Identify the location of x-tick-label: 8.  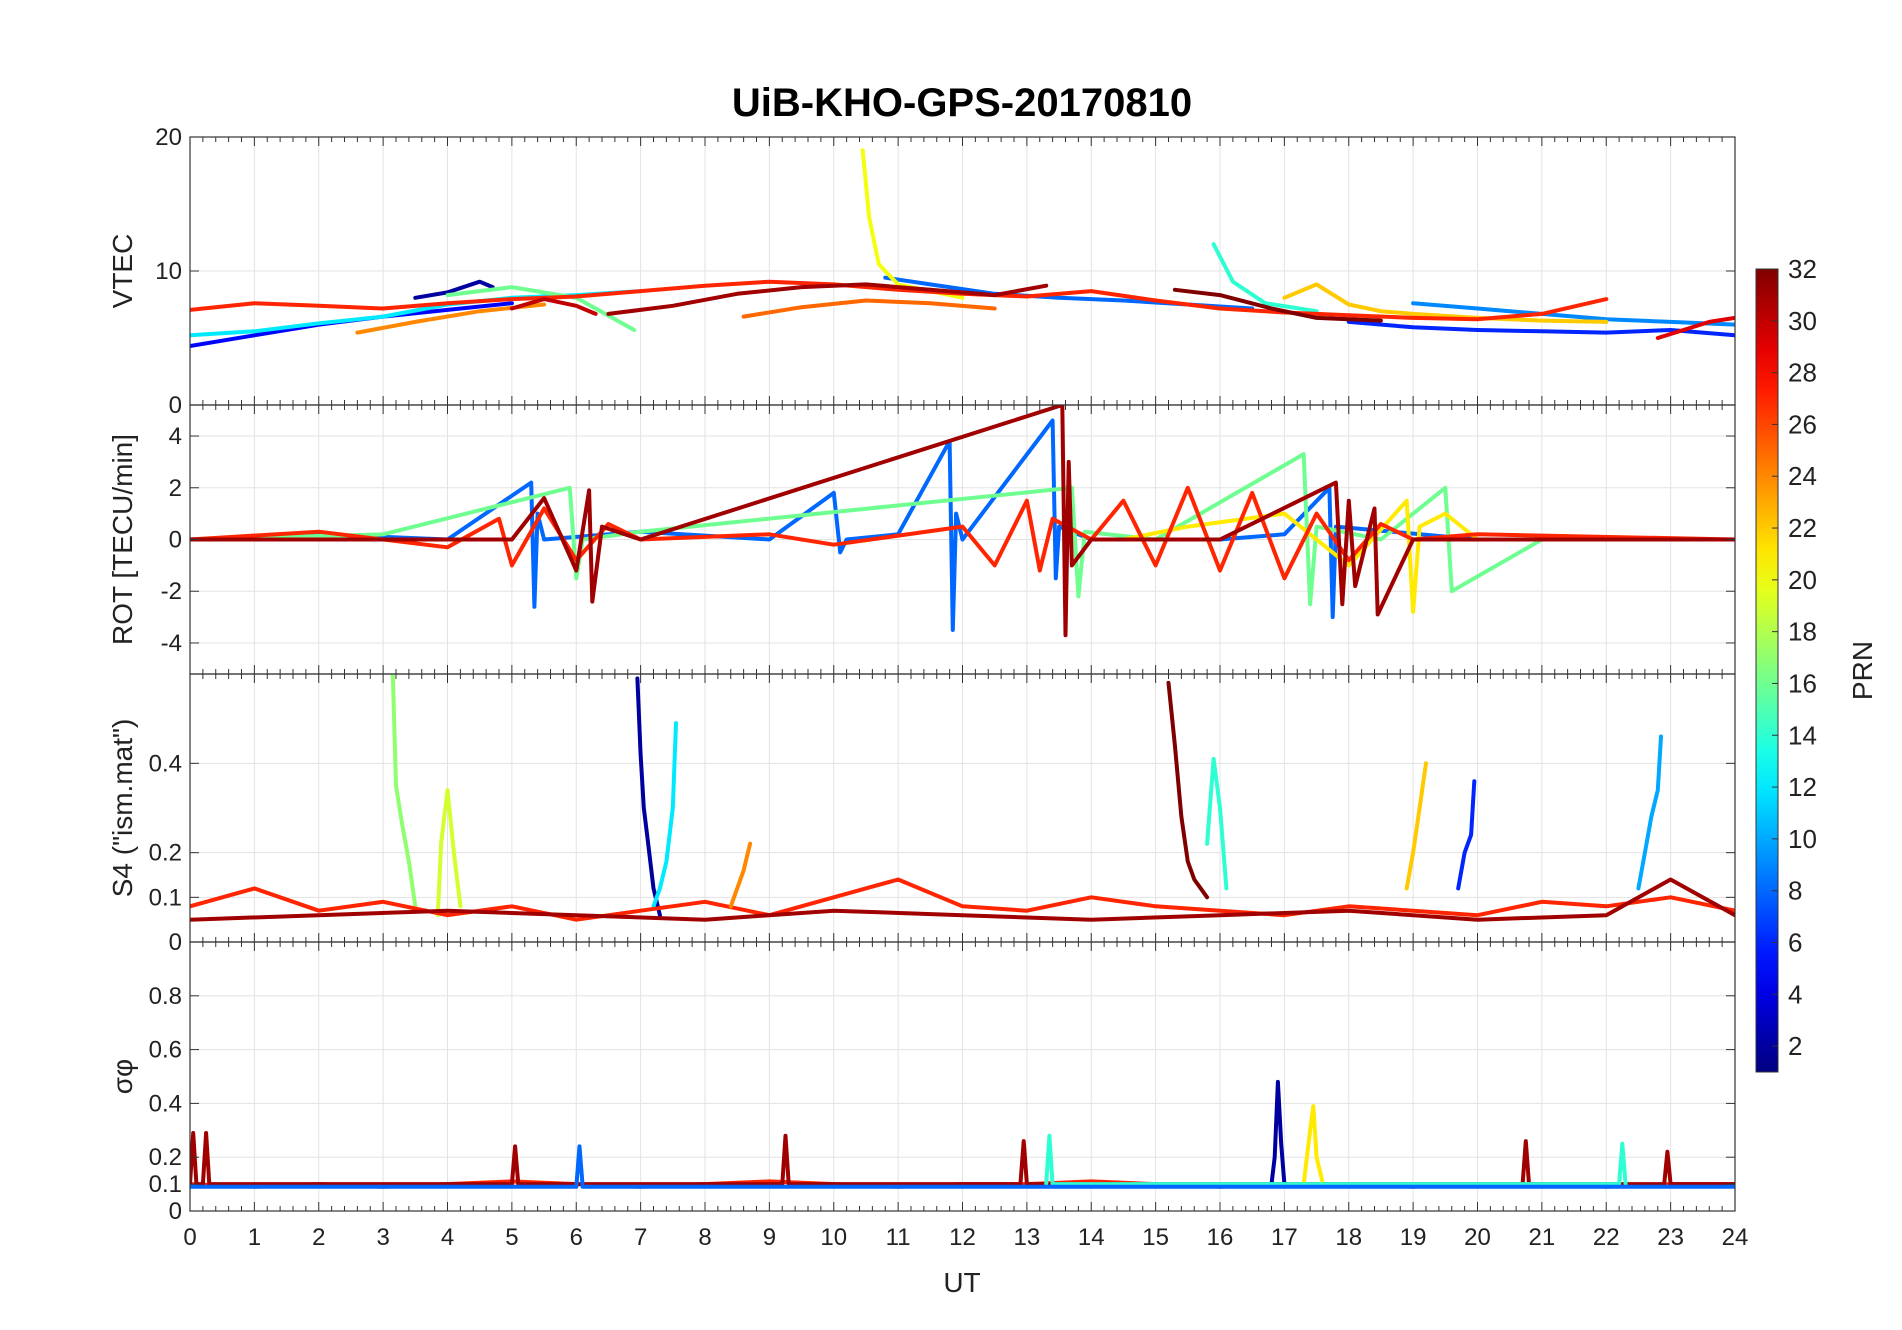
(704, 1237).